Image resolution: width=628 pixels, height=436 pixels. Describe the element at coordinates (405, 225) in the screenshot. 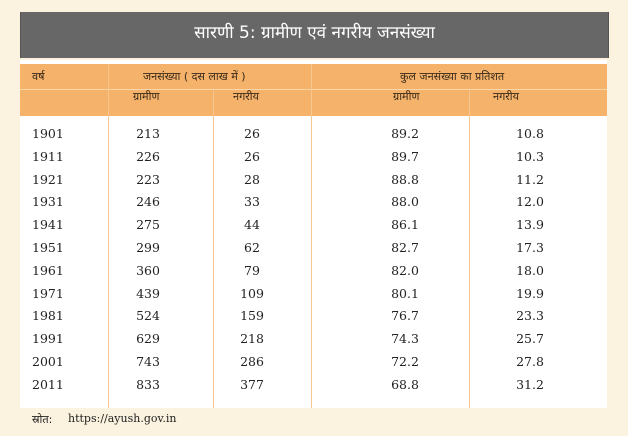

I see `cell-rural-pct: 86.1` at that location.